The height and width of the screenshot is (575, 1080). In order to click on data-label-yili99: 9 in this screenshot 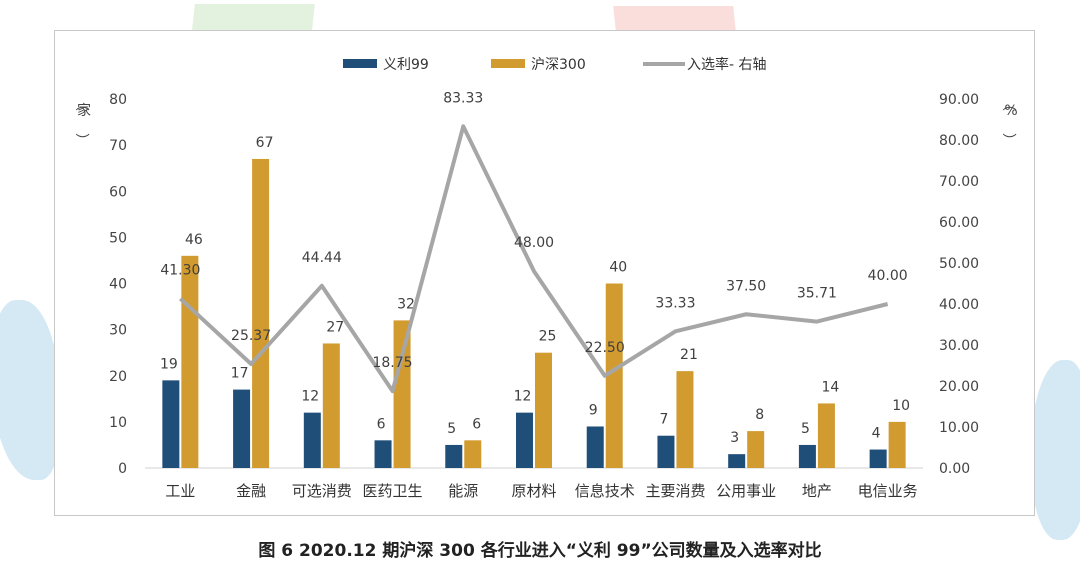, I will do `click(593, 410)`.